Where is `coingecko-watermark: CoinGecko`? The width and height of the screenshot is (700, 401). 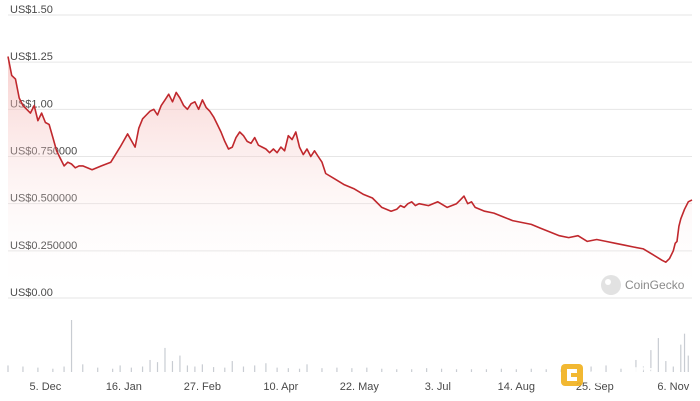 coingecko-watermark: CoinGecko is located at coordinates (643, 285).